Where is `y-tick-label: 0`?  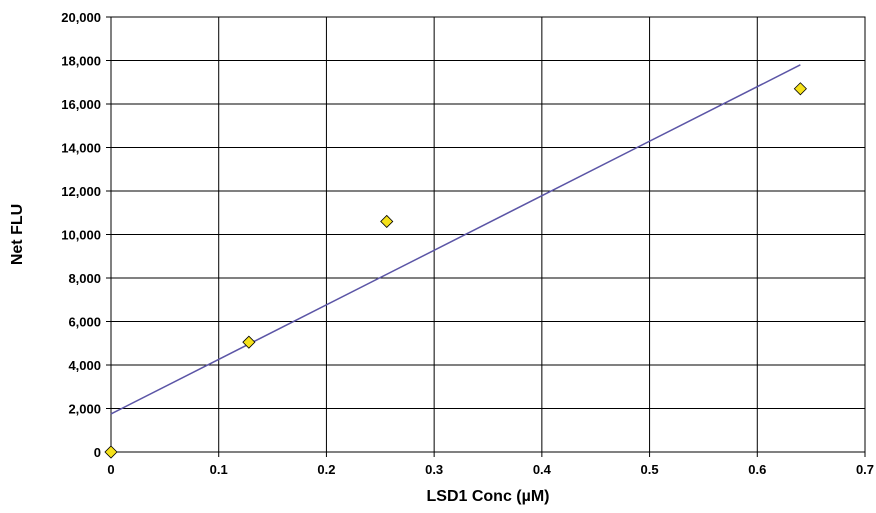 y-tick-label: 0 is located at coordinates (97, 452).